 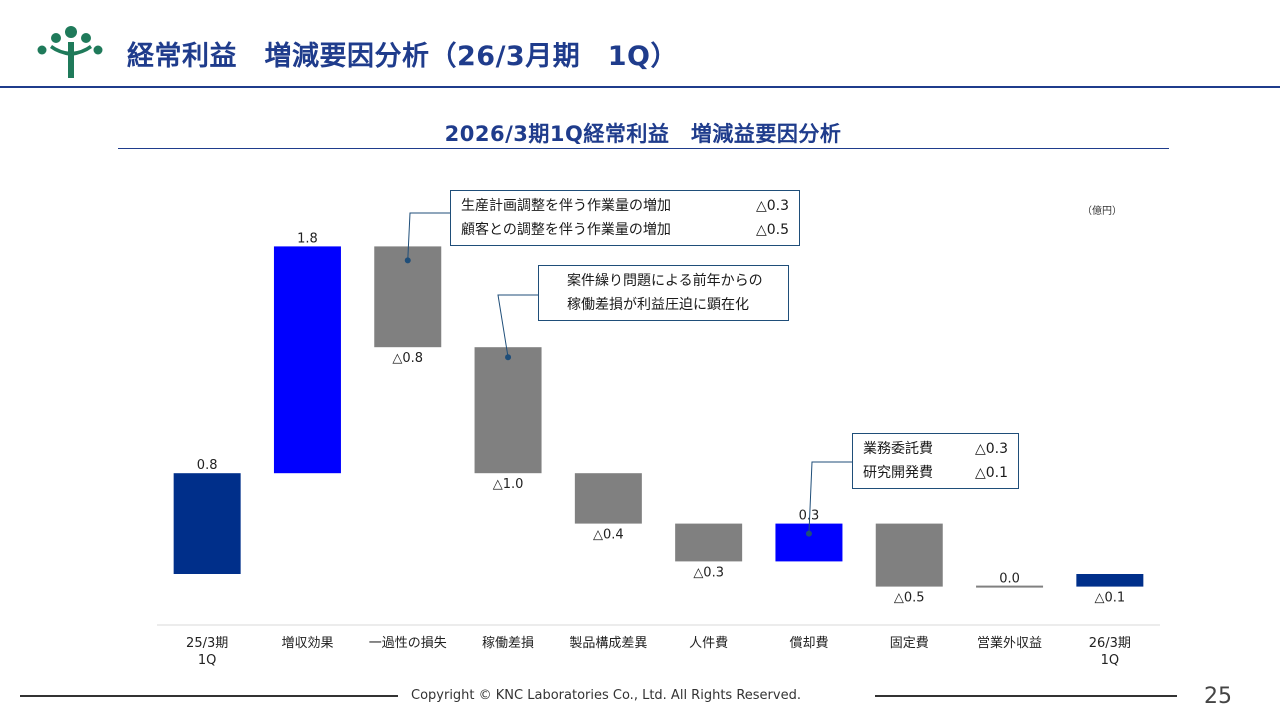 I want to click on callout-text: 研究開発費, so click(x=898, y=473).